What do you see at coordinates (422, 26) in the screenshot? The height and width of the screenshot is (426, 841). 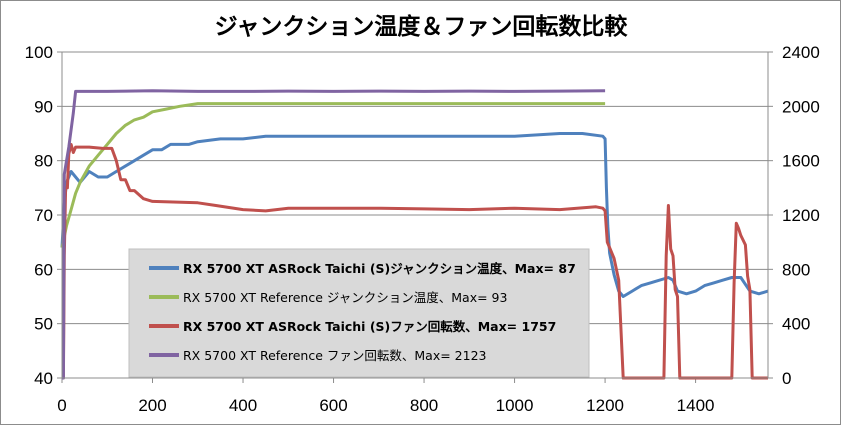 I see `chart-title: ジャンクション温度＆ファン回転数比較` at bounding box center [422, 26].